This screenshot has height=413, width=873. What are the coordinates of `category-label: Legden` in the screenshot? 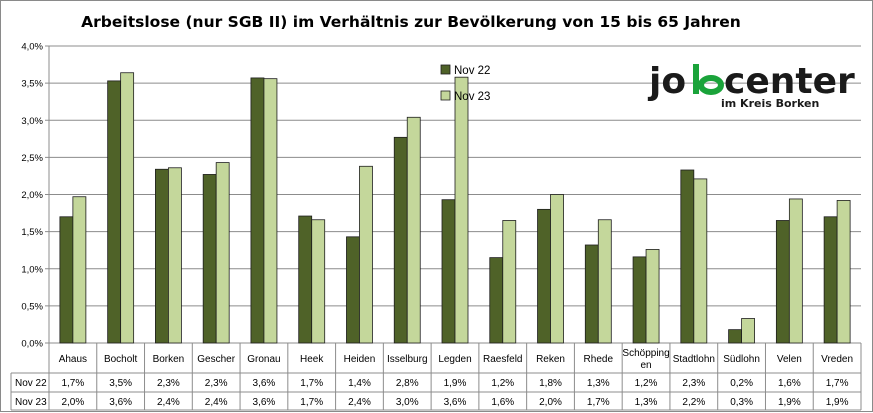 It's located at (454, 359).